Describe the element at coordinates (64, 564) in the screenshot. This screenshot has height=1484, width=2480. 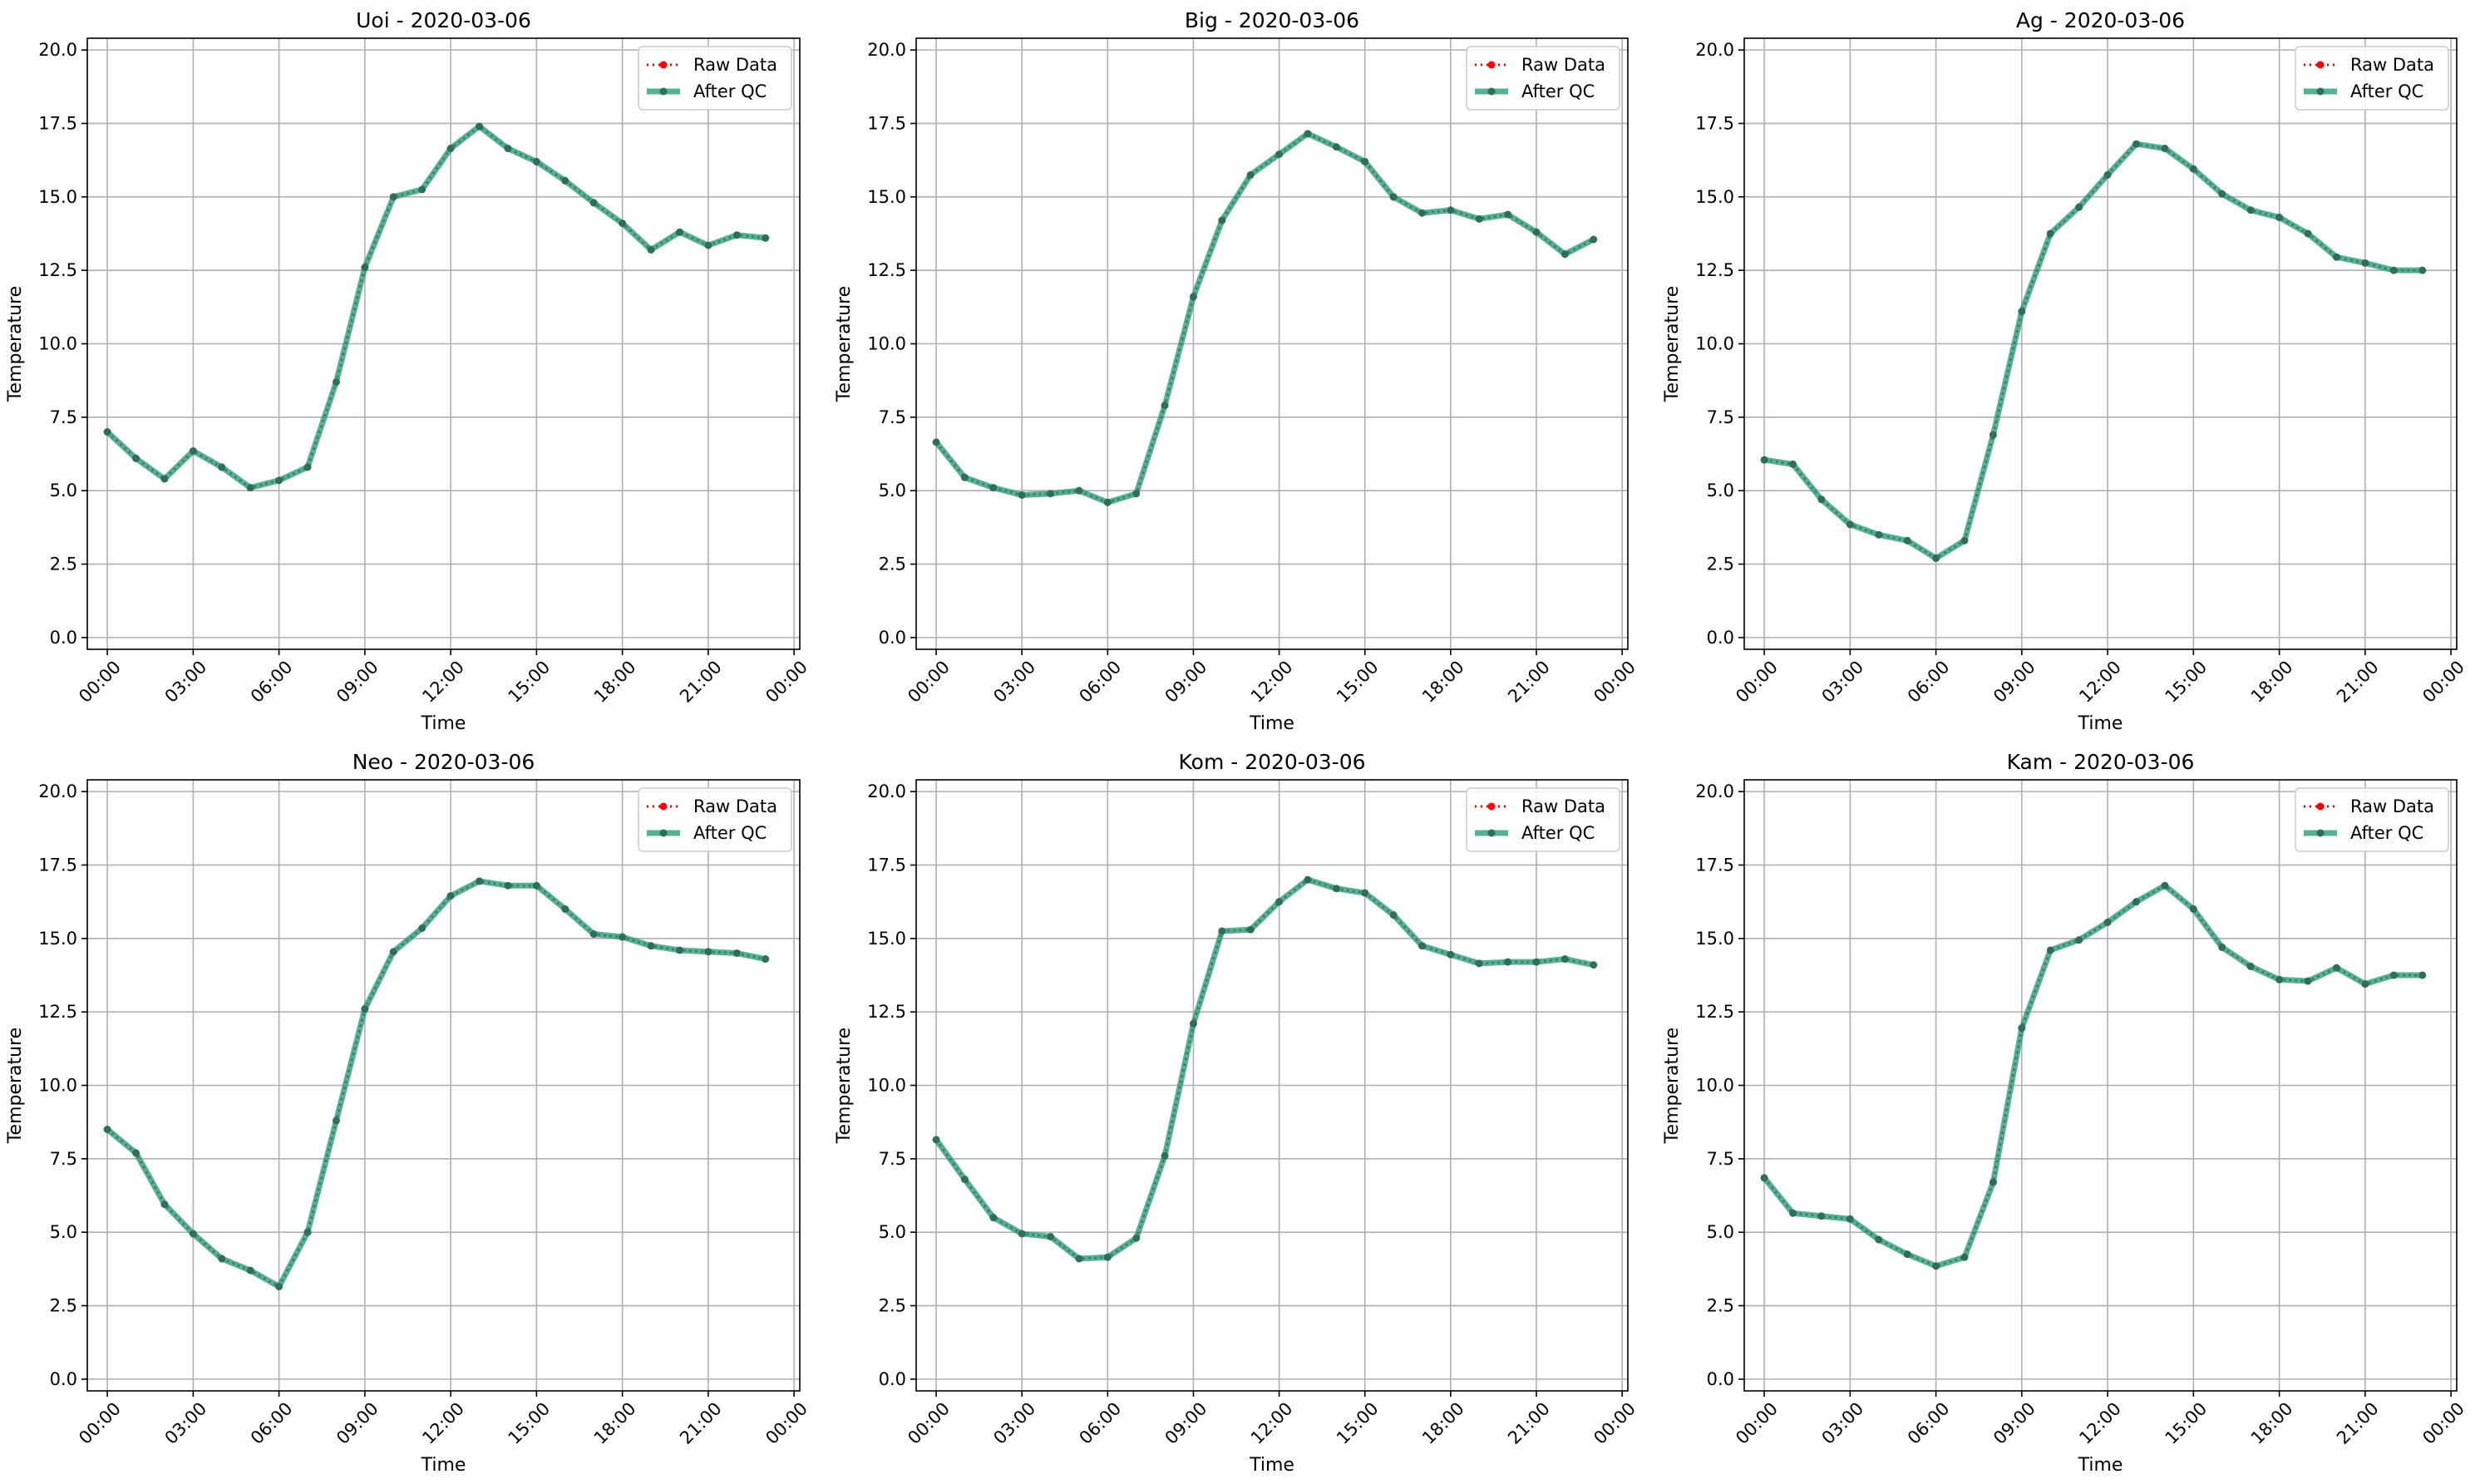
I see `y-tick-label: 2.5` at that location.